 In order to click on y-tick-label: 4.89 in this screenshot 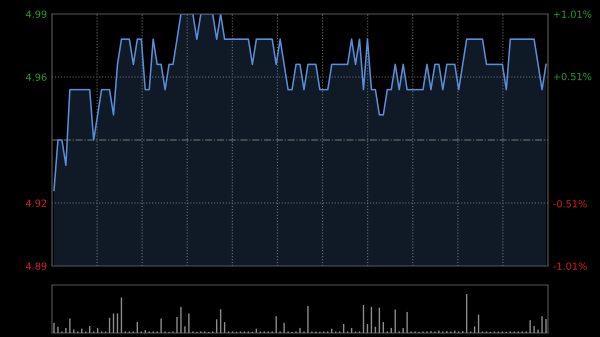, I will do `click(36, 266)`.